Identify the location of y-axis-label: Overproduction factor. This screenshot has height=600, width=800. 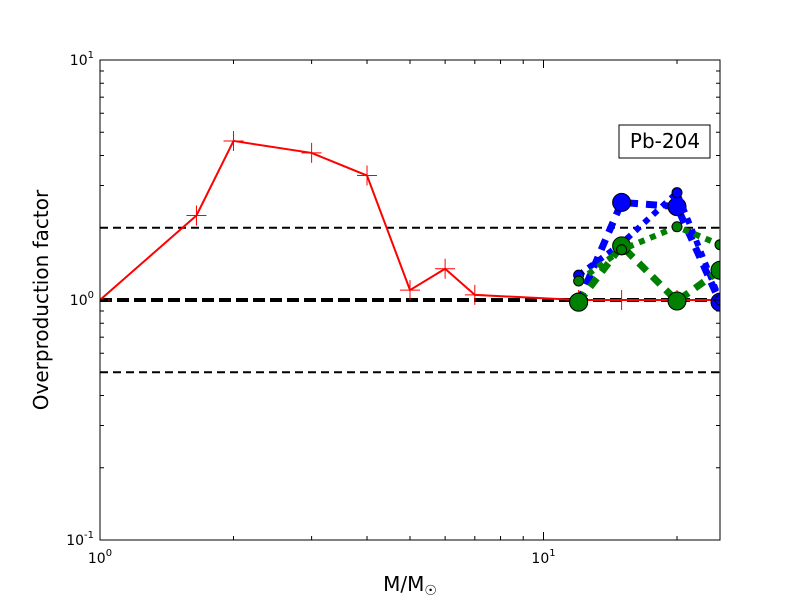
(41, 299).